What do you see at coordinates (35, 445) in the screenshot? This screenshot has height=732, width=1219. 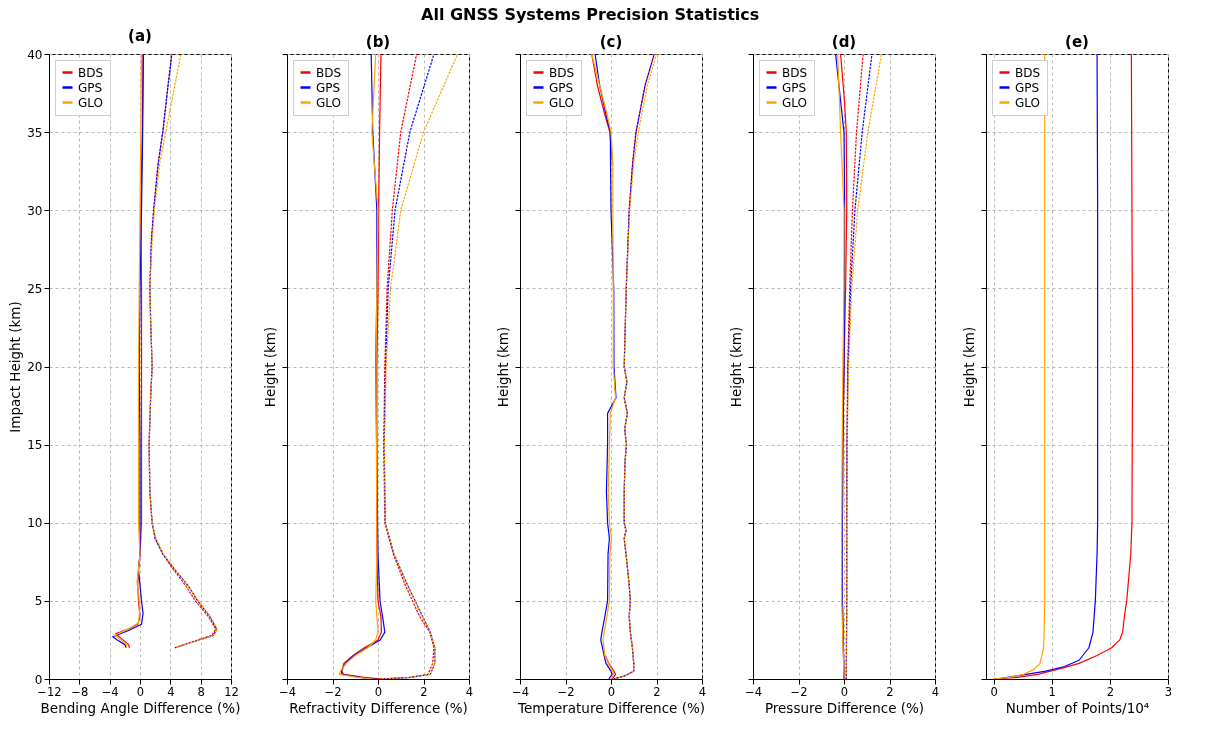 I see `y-tick-label: 15` at bounding box center [35, 445].